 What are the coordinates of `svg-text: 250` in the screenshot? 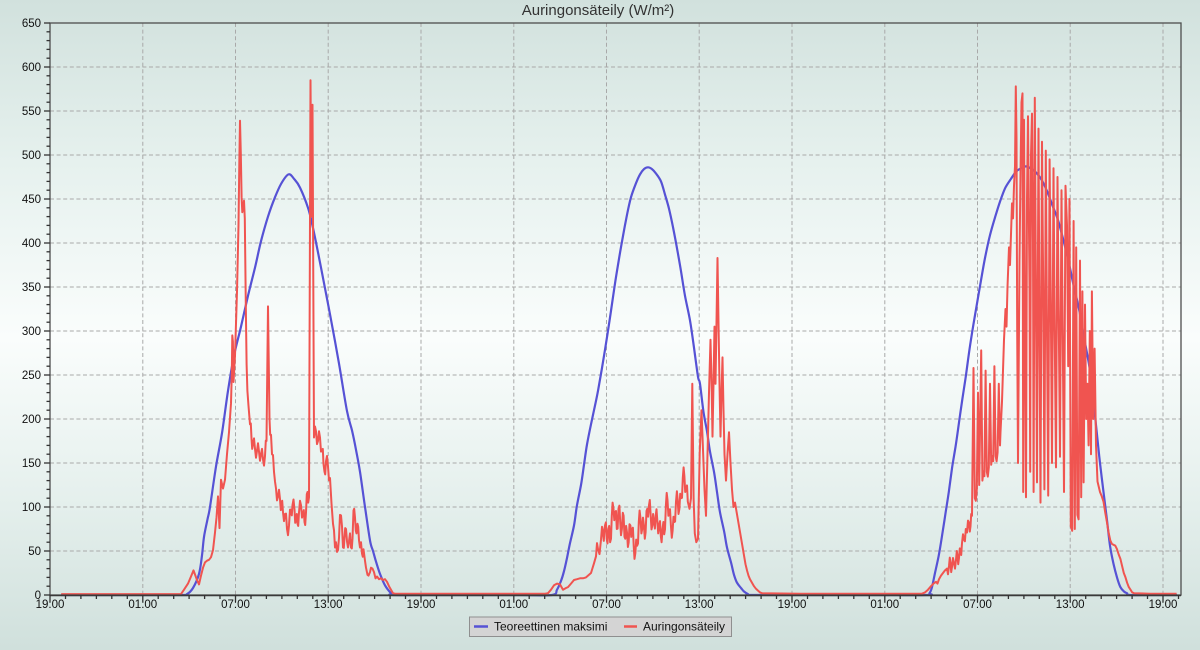 It's located at (31, 376).